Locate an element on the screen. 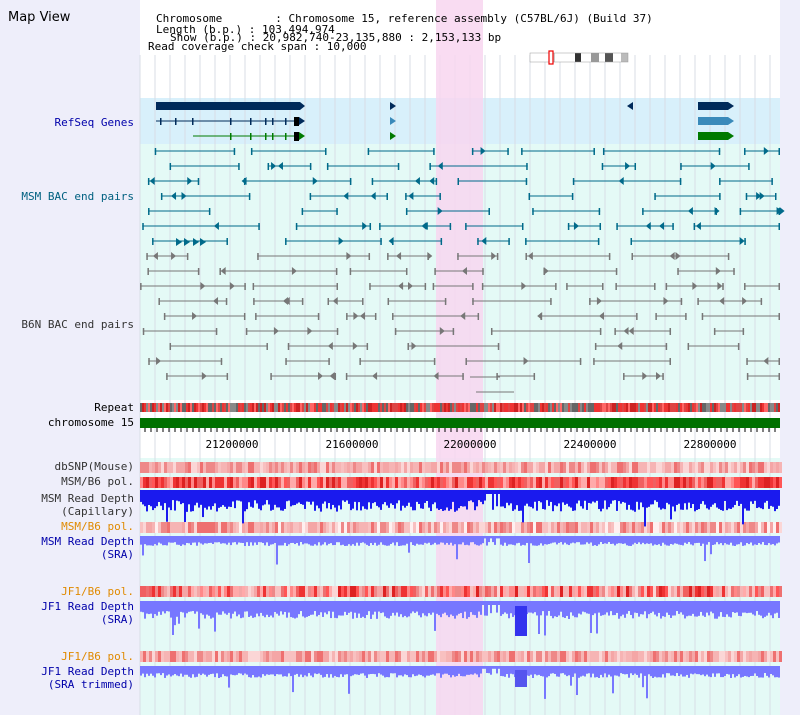 The height and width of the screenshot is (715, 800). msm-bac-end-tick is located at coordinates (746, 196).